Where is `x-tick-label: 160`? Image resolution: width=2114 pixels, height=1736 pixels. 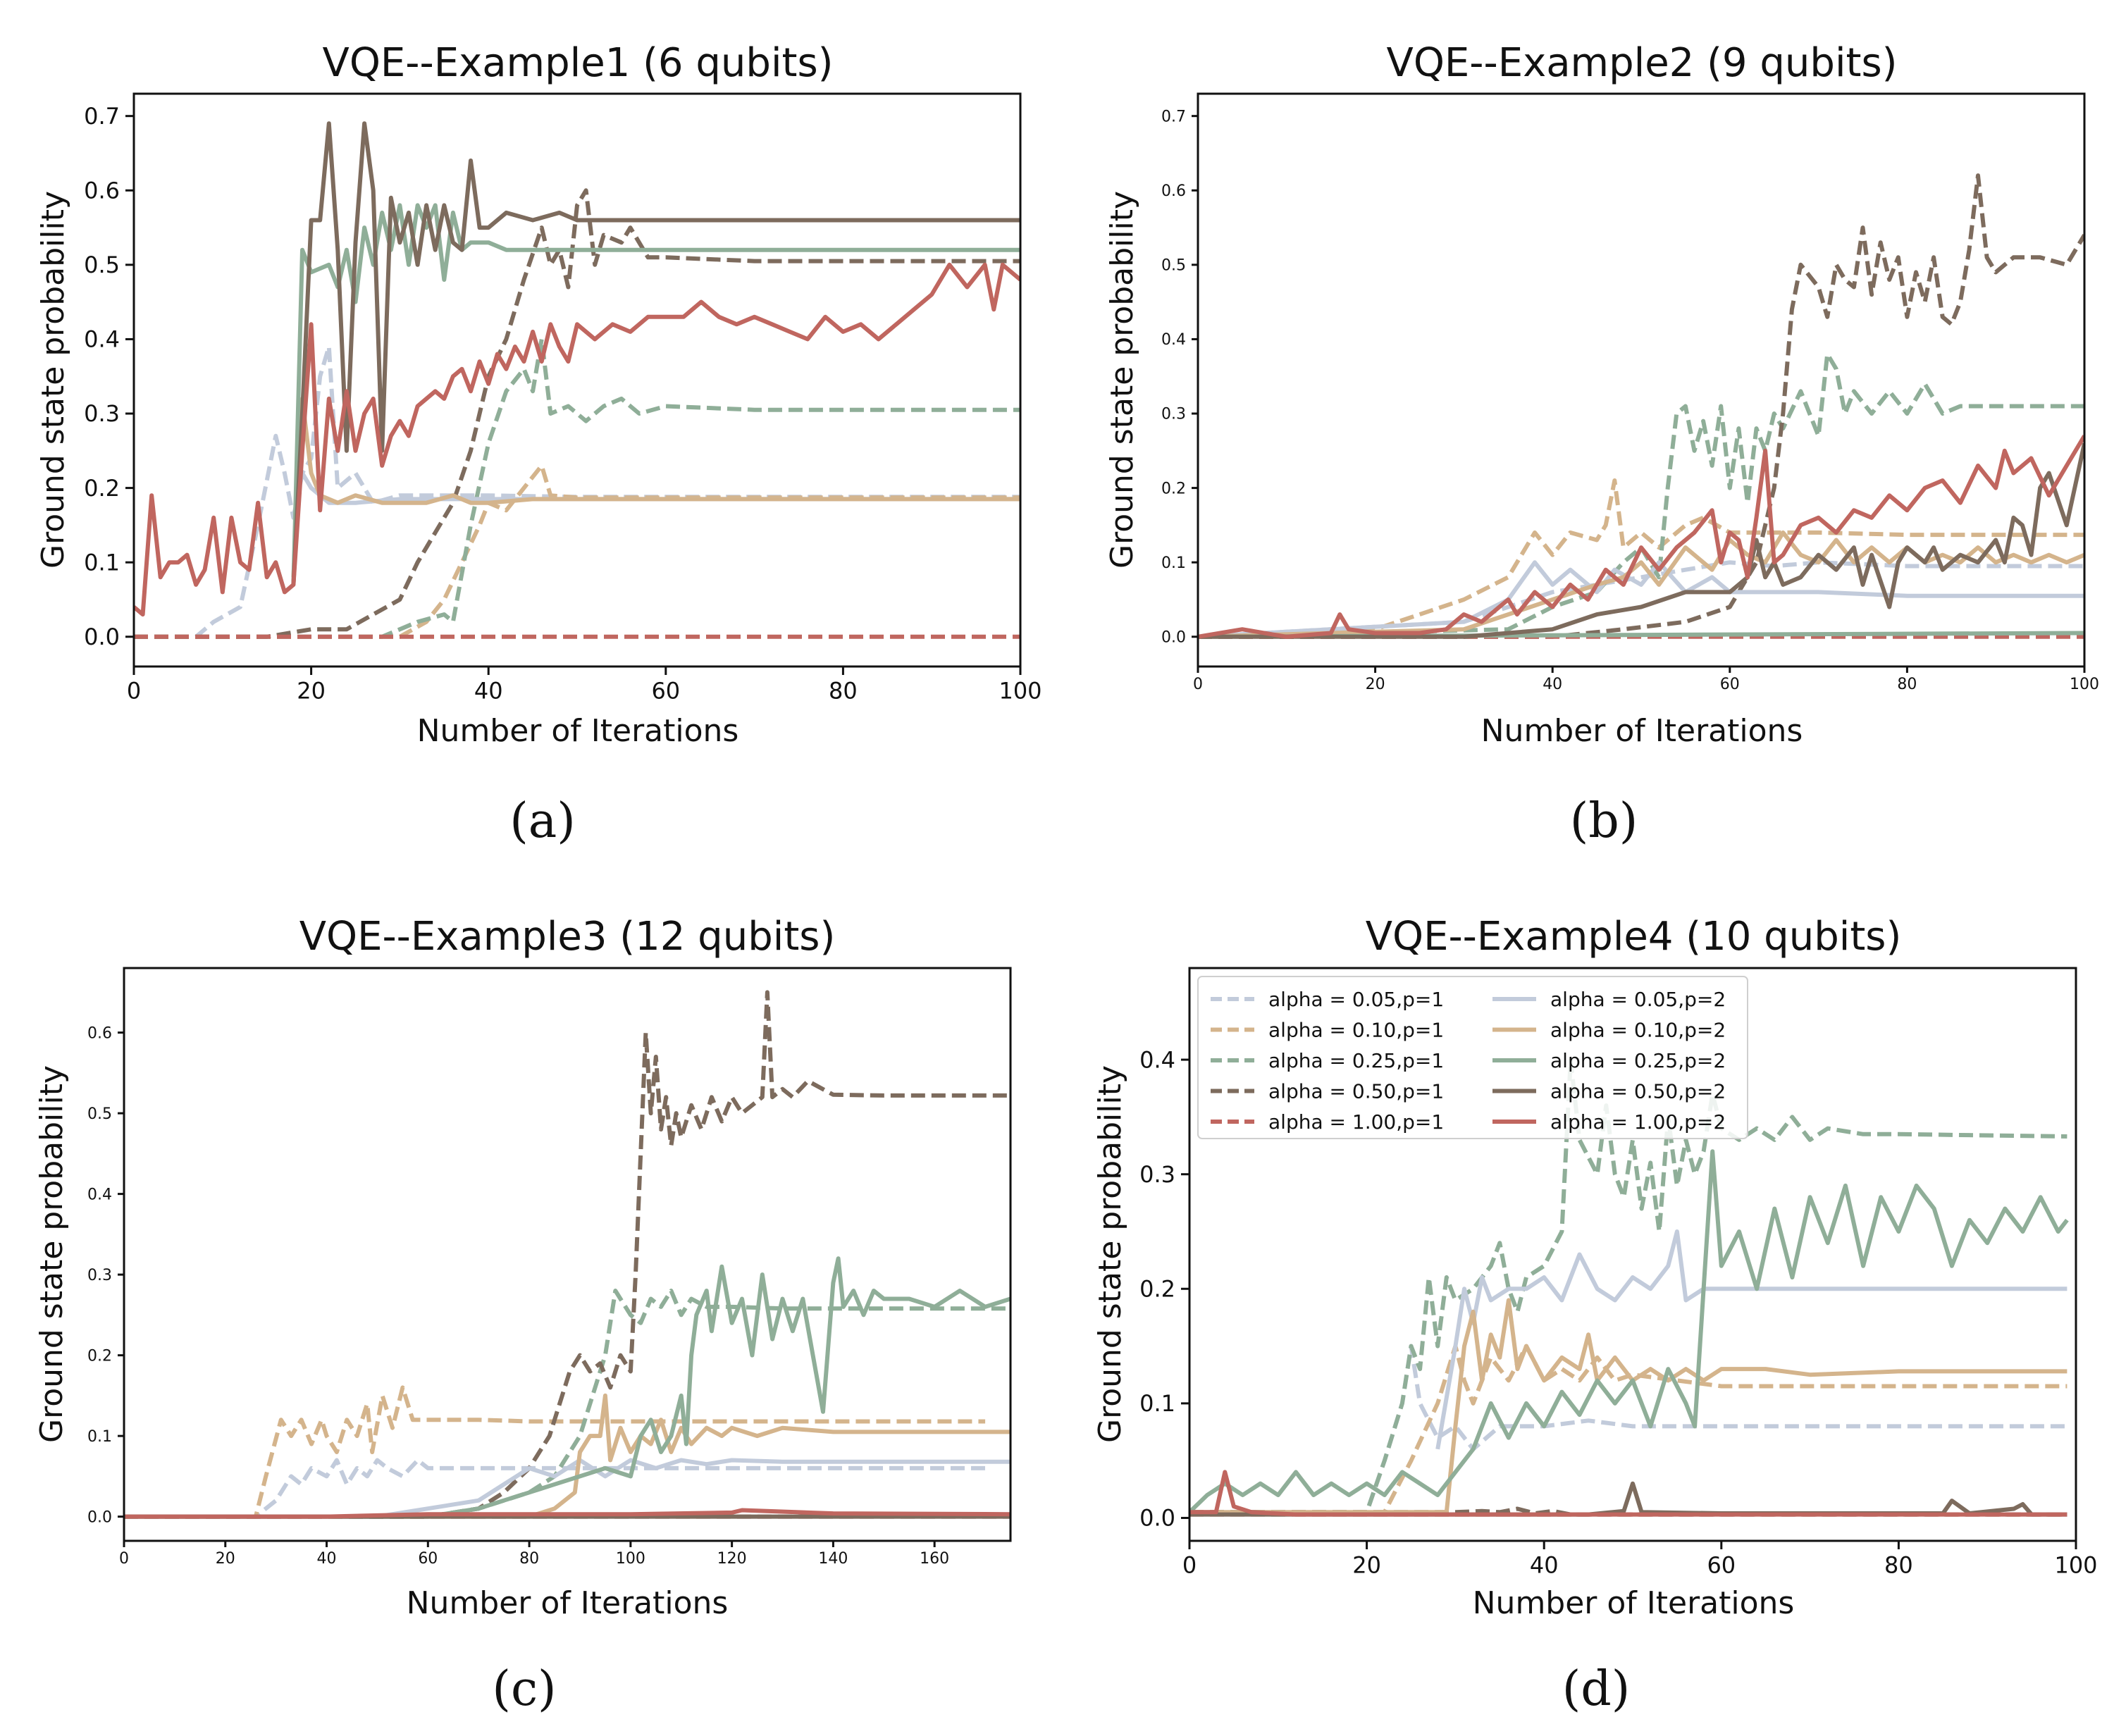 x-tick-label: 160 is located at coordinates (934, 1559).